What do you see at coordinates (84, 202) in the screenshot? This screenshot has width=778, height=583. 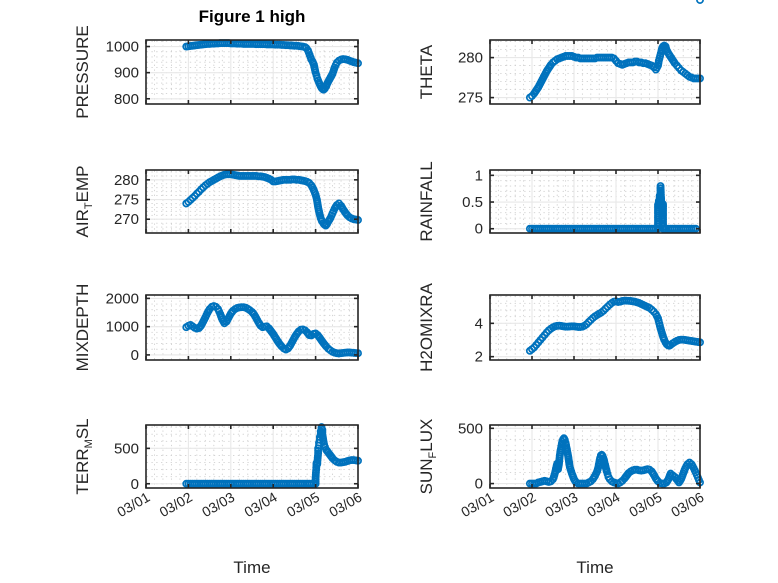 I see `y-axis-label: AIRTEMP` at bounding box center [84, 202].